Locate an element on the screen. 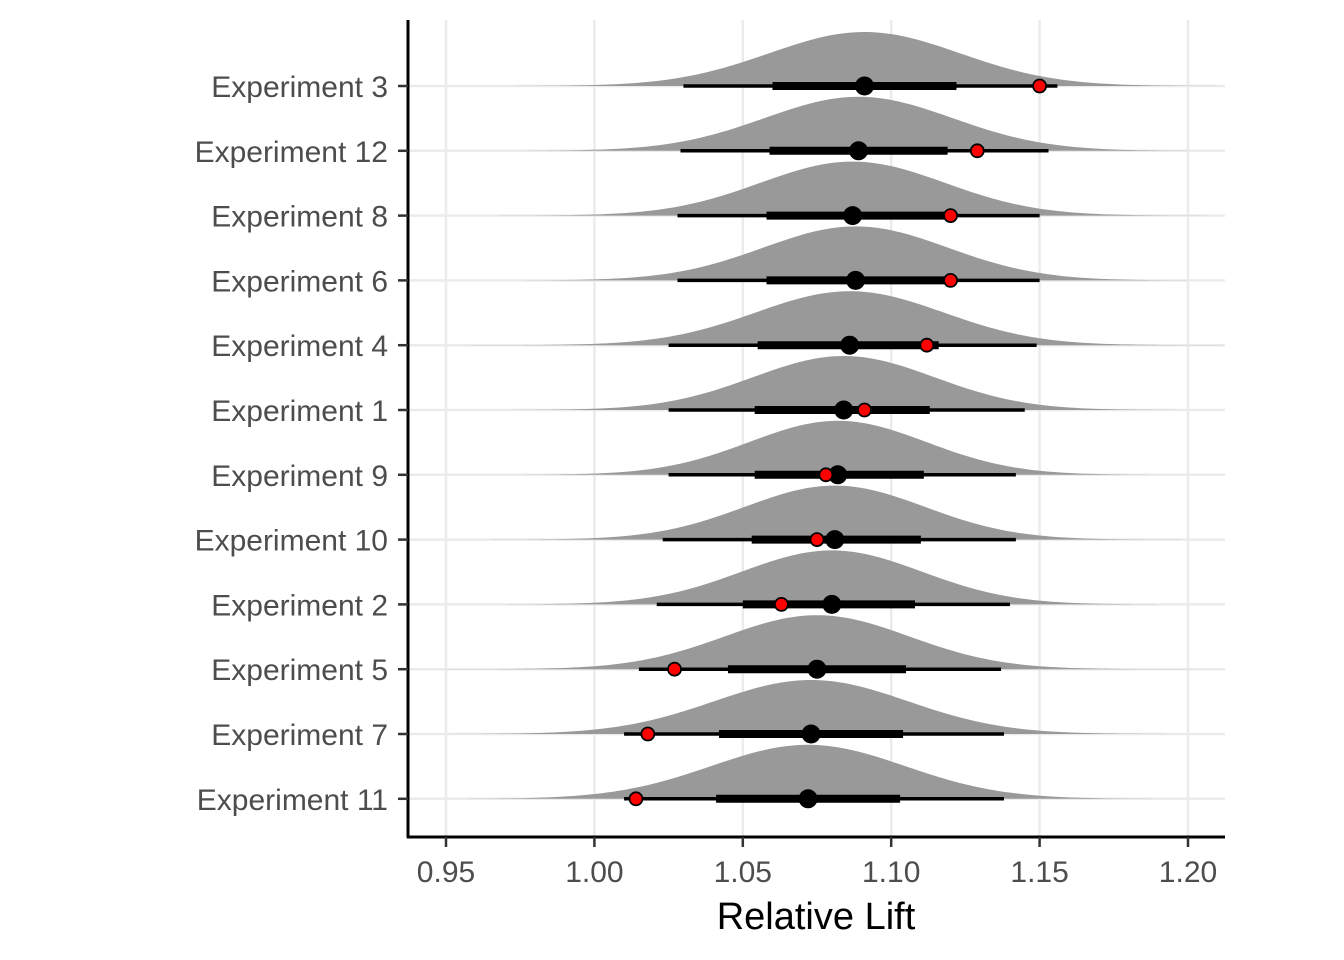 This screenshot has height=960, width=1344. x-axis-title: Relative Lift is located at coordinates (816, 917).